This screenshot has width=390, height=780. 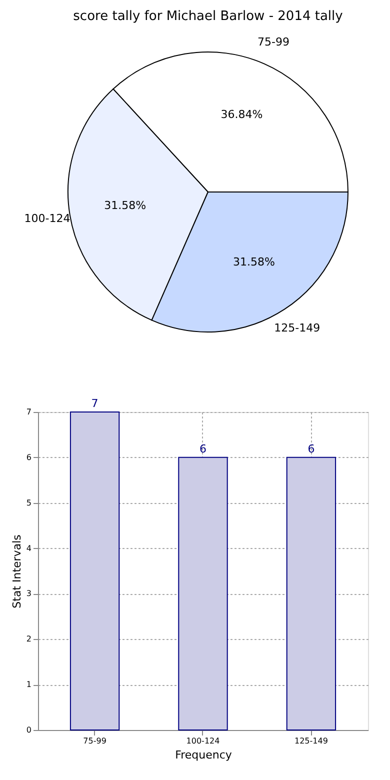 I want to click on x-tick-label: 100-124, so click(x=203, y=741).